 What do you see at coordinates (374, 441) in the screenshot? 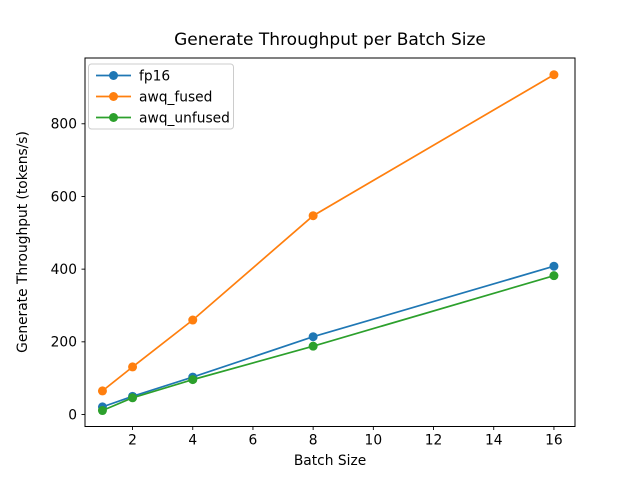
I see `x-tick-label: 10` at bounding box center [374, 441].